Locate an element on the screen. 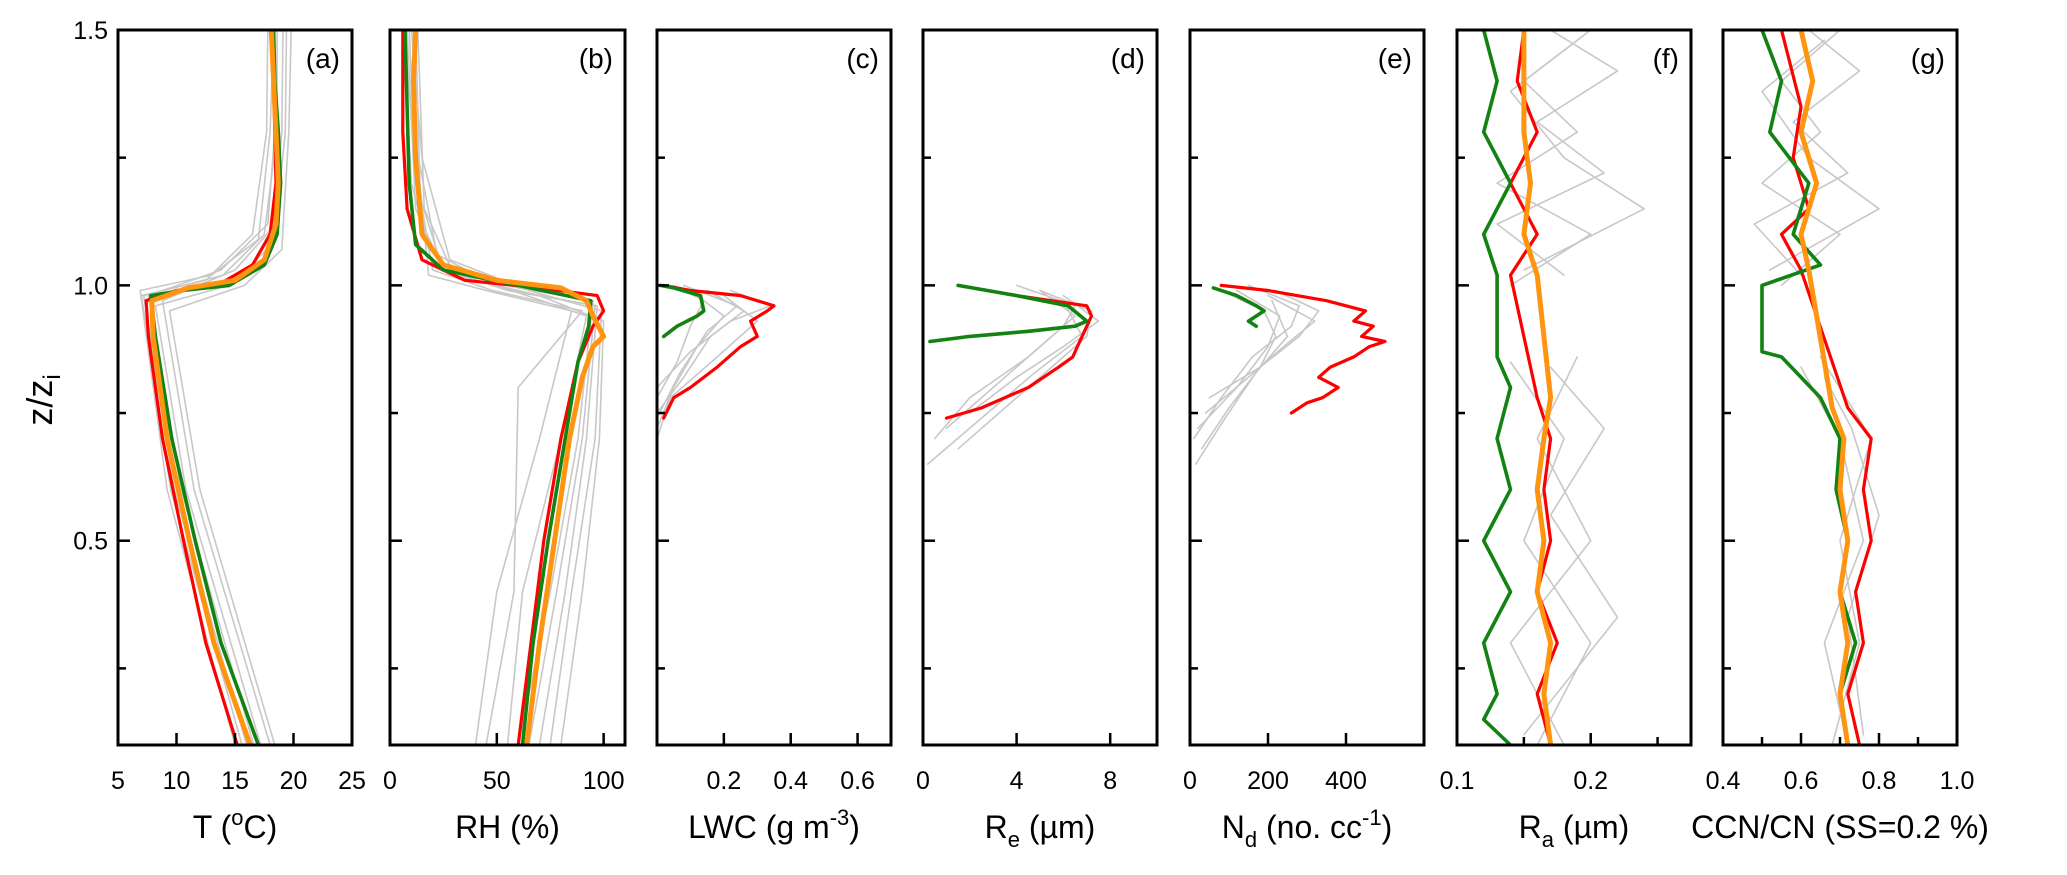  panel-e-tag: (e) is located at coordinates (1395, 58).